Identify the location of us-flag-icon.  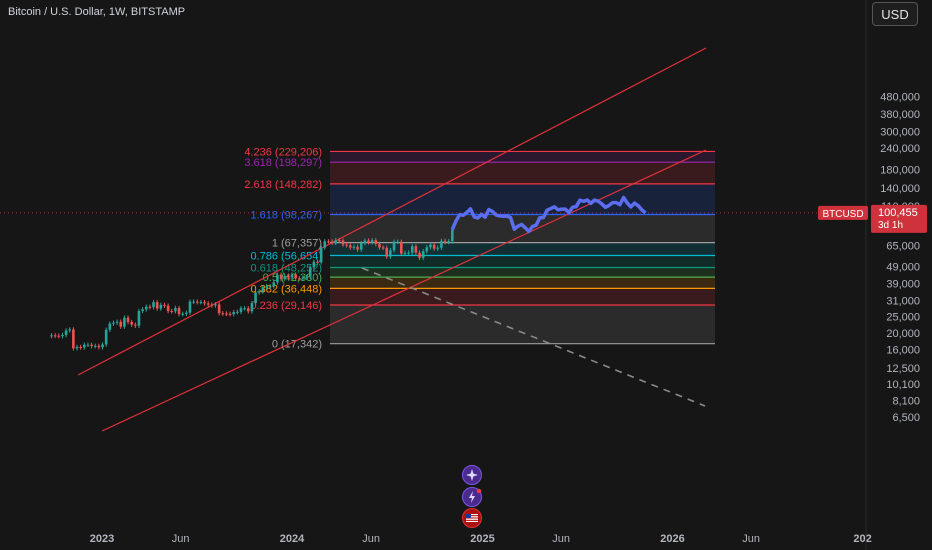
(472, 518).